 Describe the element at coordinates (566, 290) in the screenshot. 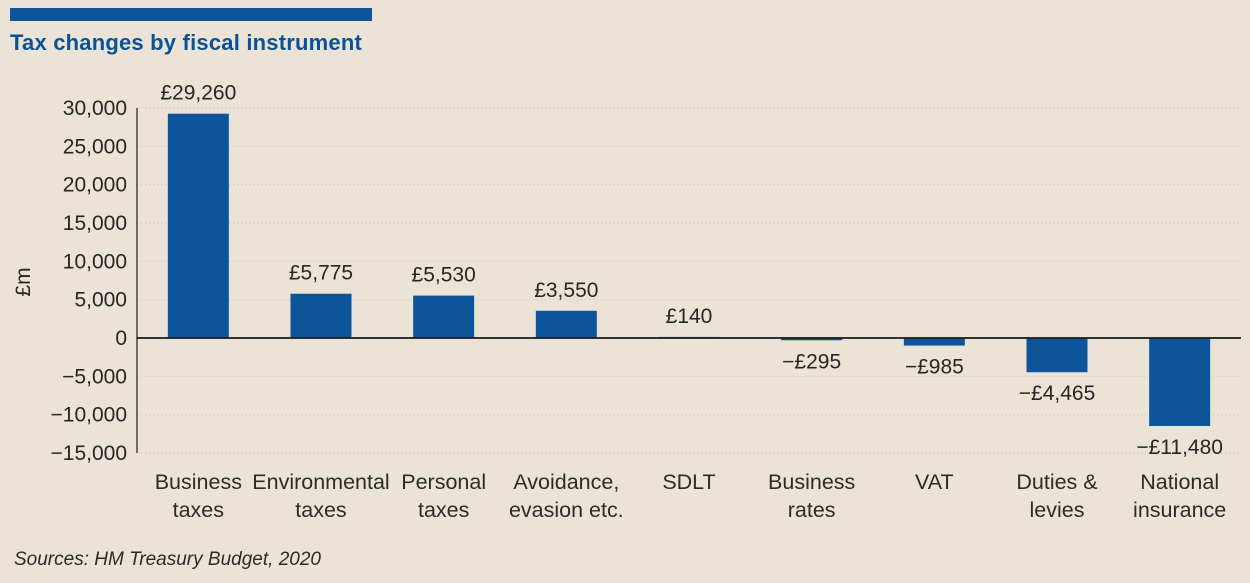

I see `value-label-avoidance-evasion-etc: £3,550` at that location.